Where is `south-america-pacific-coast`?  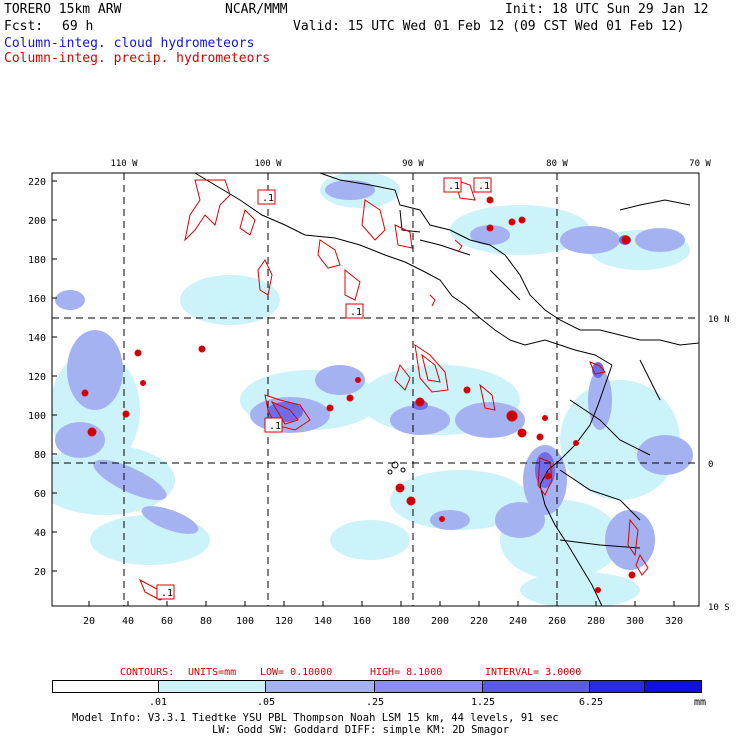
south-america-pacific-coast is located at coordinates (576, 485).